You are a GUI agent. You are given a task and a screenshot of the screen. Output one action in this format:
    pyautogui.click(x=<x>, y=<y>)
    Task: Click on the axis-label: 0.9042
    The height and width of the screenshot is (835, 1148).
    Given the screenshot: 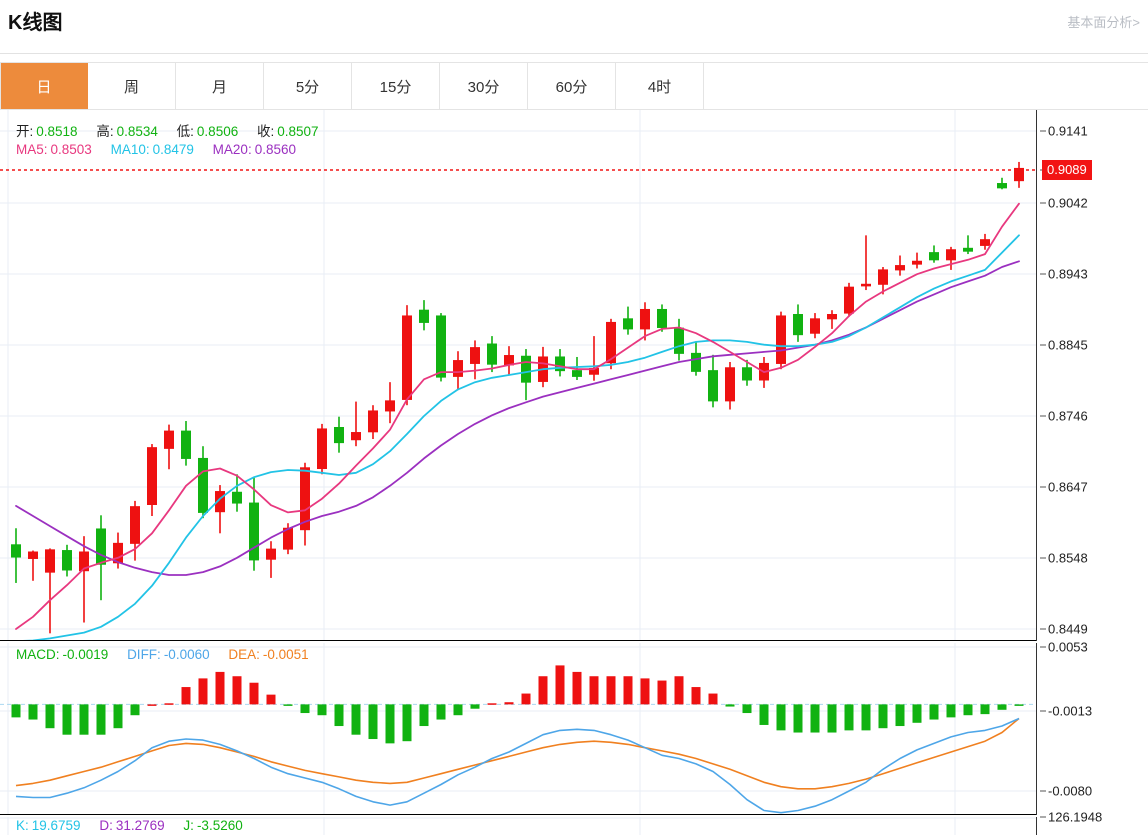 What is the action you would take?
    pyautogui.click(x=1068, y=203)
    